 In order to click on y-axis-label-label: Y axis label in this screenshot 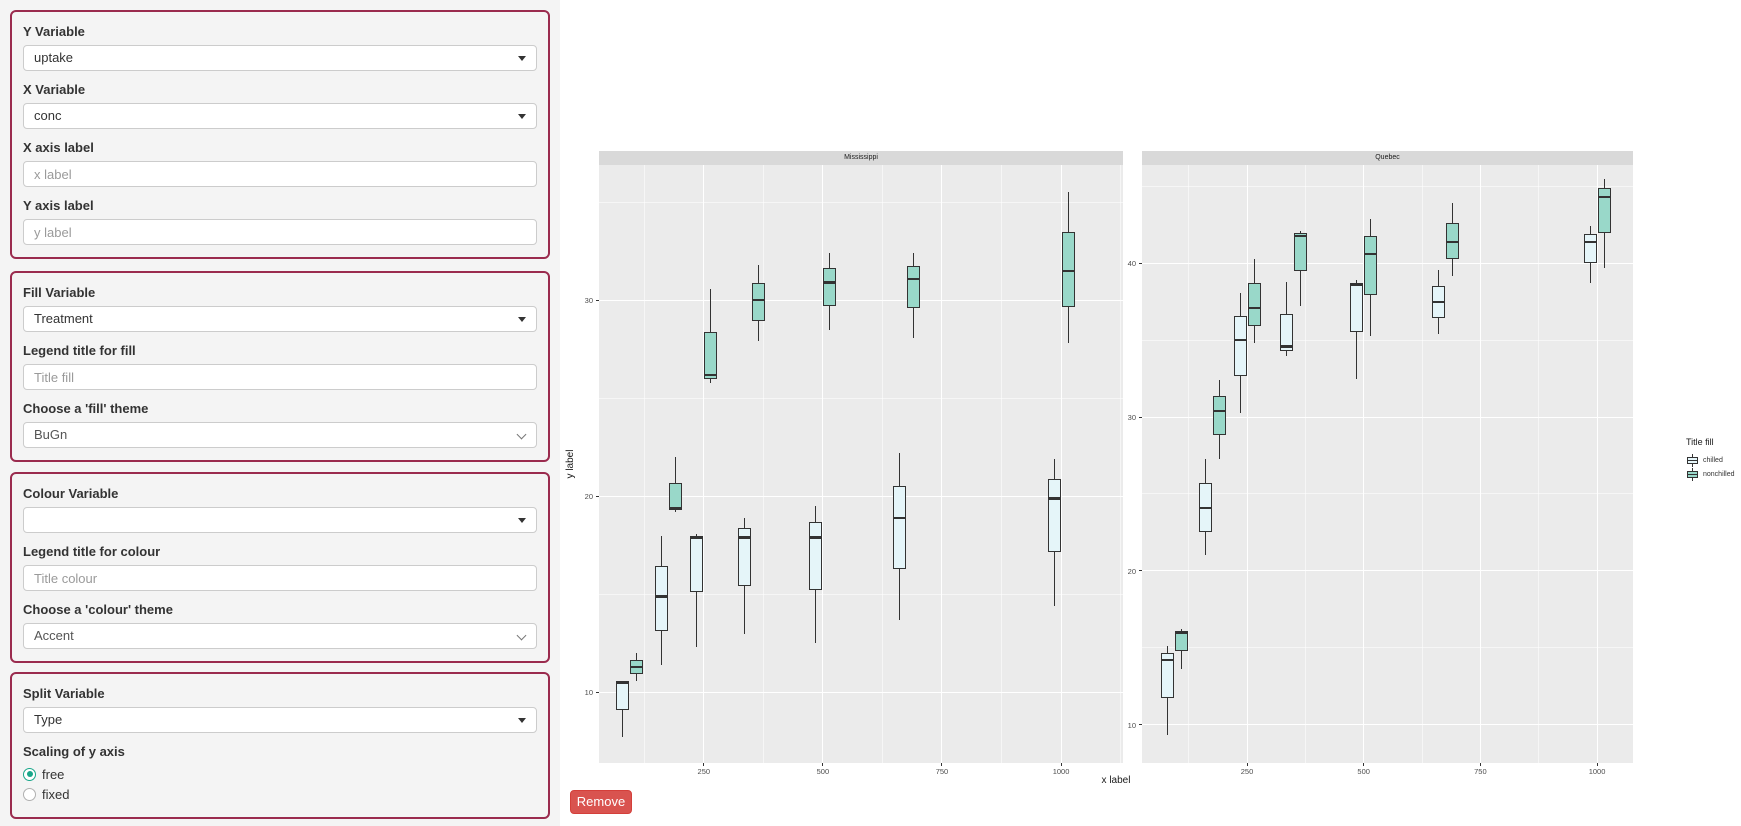, I will do `click(58, 205)`.